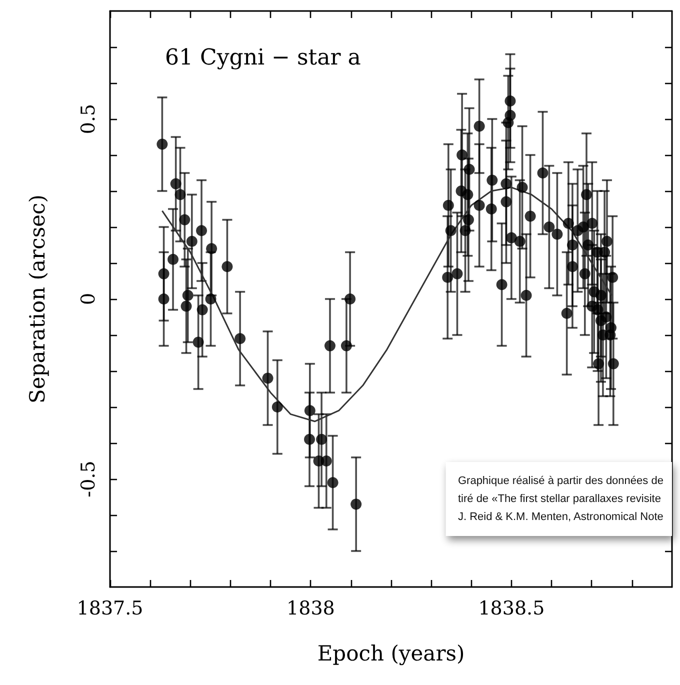  Describe the element at coordinates (511, 609) in the screenshot. I see `x-tick-label: 1838.5` at that location.